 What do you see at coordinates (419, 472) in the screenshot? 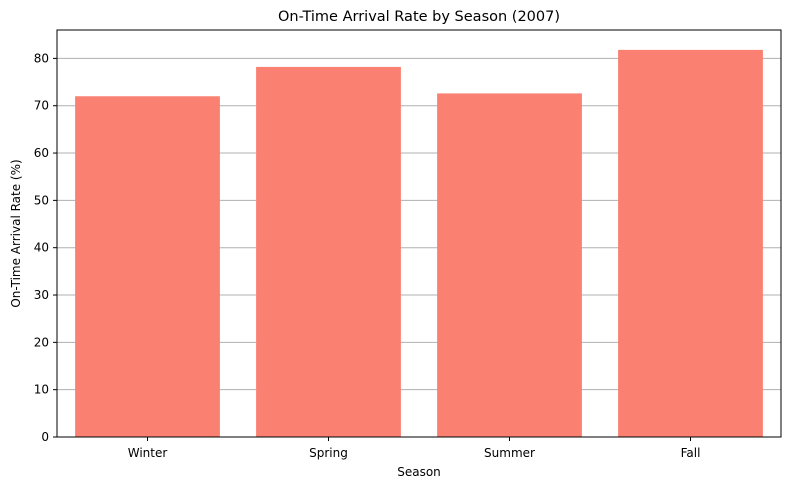
I see `x-axis-title: Season` at bounding box center [419, 472].